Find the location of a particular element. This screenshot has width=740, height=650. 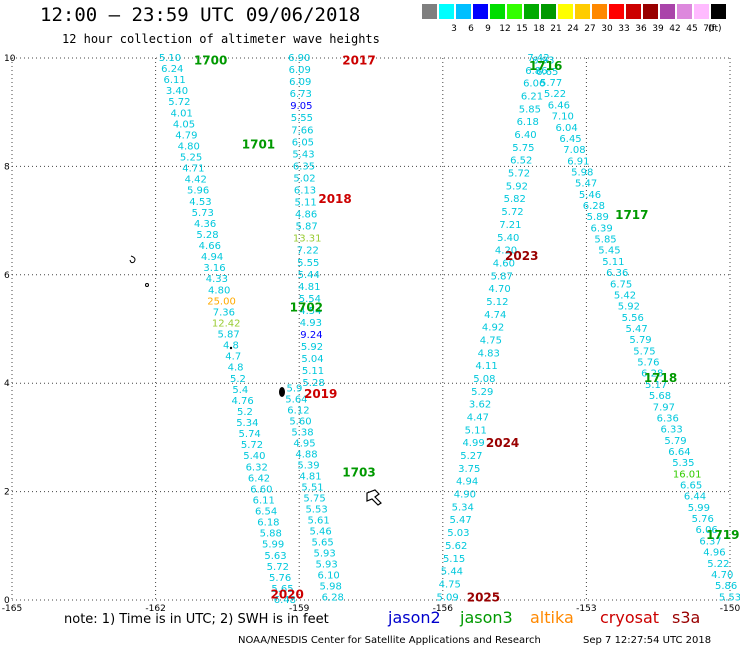

wave-height-value: 6.75 is located at coordinates (621, 284).